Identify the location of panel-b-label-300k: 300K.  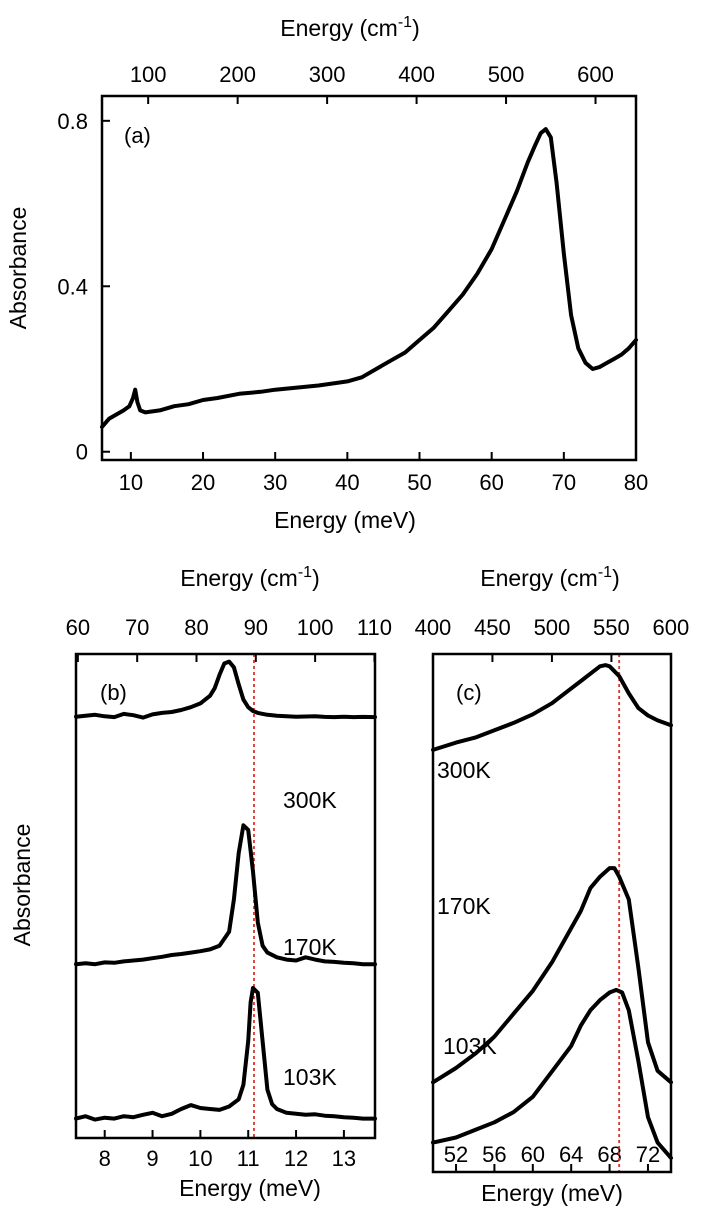
(310, 800).